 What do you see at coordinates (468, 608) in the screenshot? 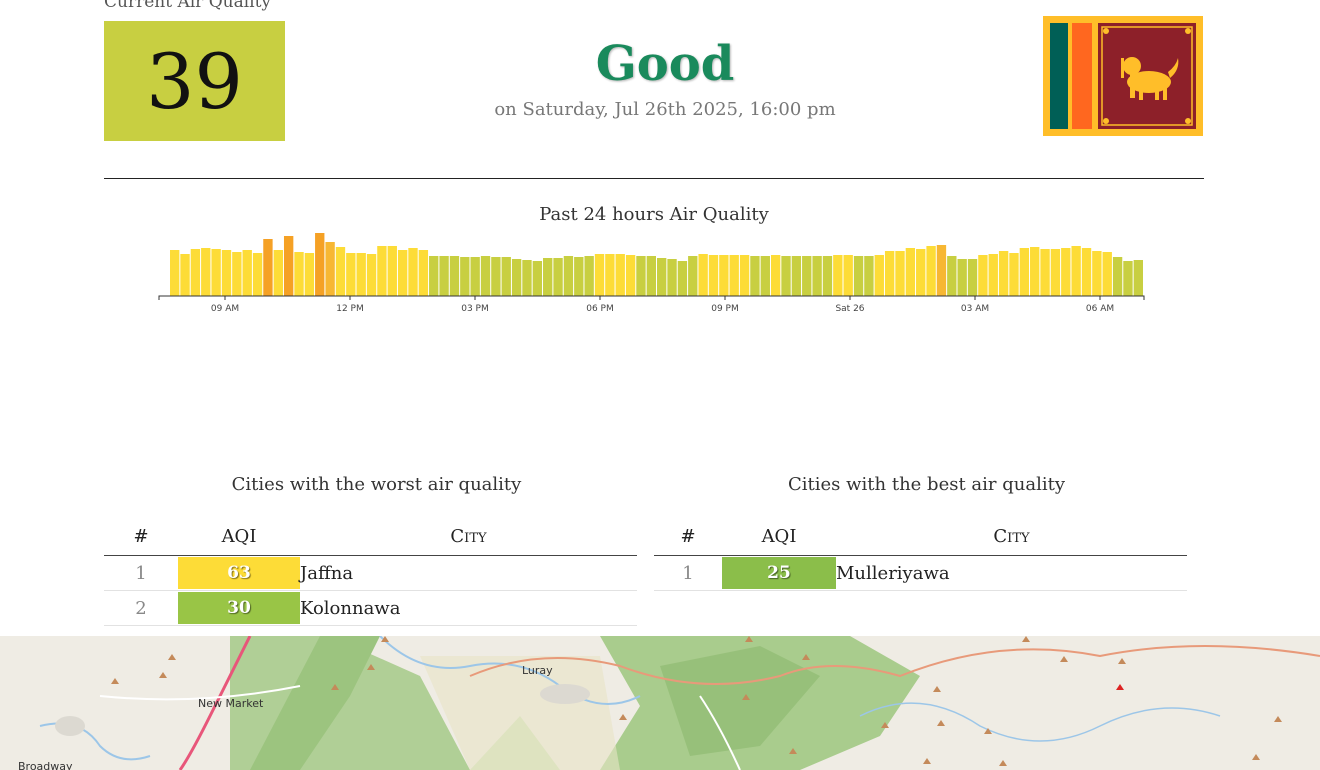
I see `city-link: Kolonnawa` at bounding box center [468, 608].